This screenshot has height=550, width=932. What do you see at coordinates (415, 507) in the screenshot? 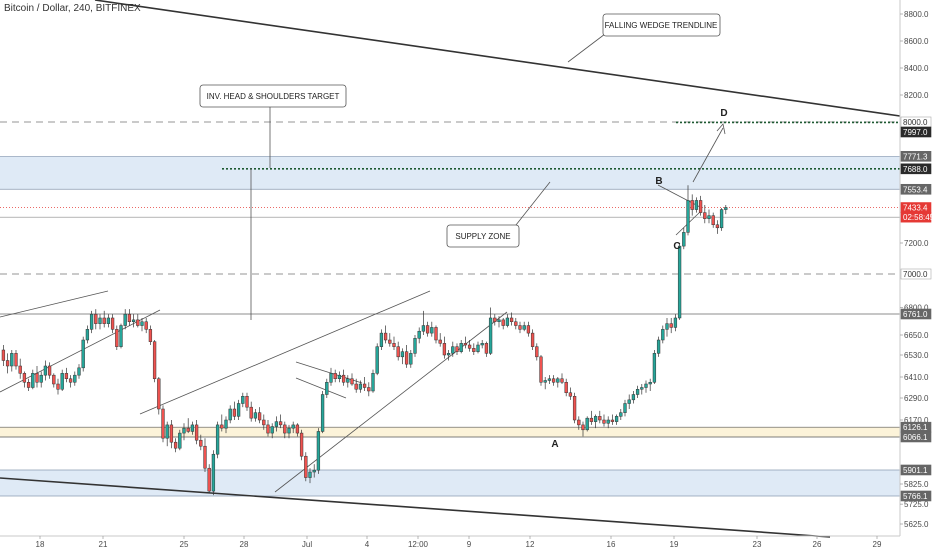
I see `falling-wedge-lower-line` at bounding box center [415, 507].